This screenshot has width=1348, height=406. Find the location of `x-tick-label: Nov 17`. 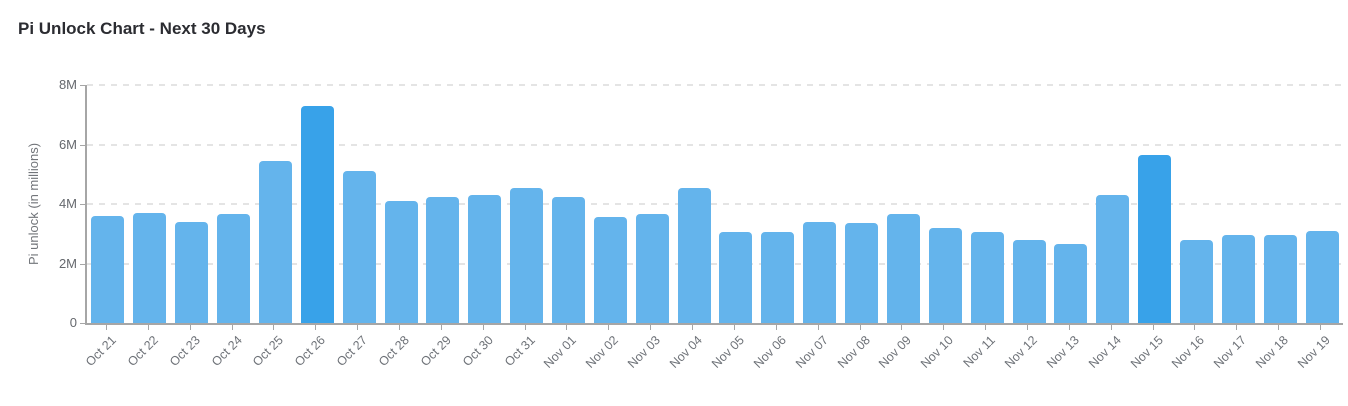

x-tick-label: Nov 17 is located at coordinates (1230, 352).